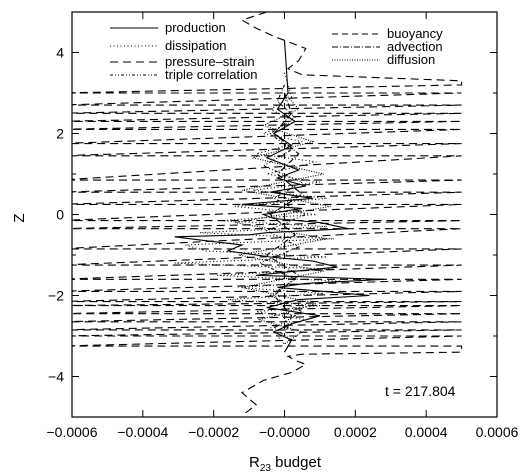  I want to click on x-axis-label: R23 budget, so click(285, 463).